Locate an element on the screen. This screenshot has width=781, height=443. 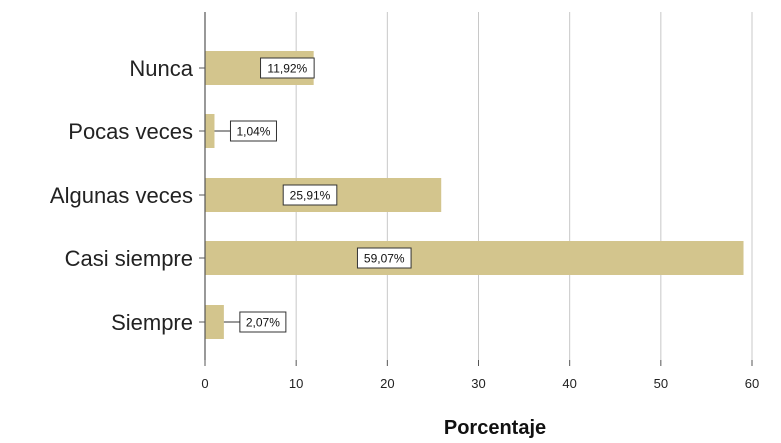
data-label: 1,04% is located at coordinates (245, 131).